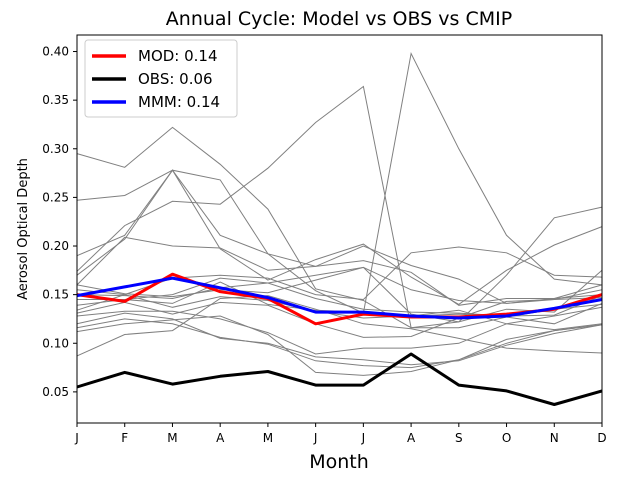 Image resolution: width=640 pixels, height=480 pixels. Describe the element at coordinates (55, 246) in the screenshot. I see `y-tick-label: 0.20` at that location.